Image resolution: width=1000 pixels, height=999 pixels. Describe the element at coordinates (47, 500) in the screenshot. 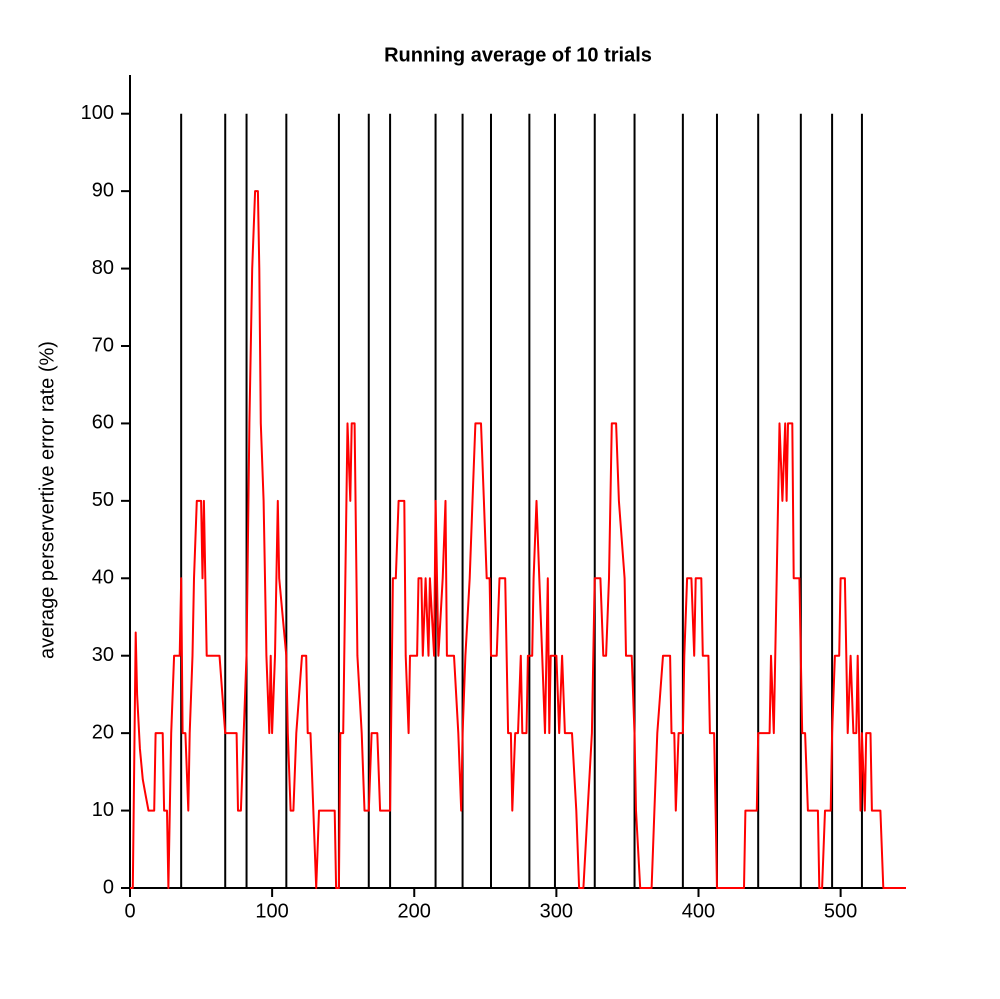

I see `y-axis-label: average perservertive error rate (%)` at that location.